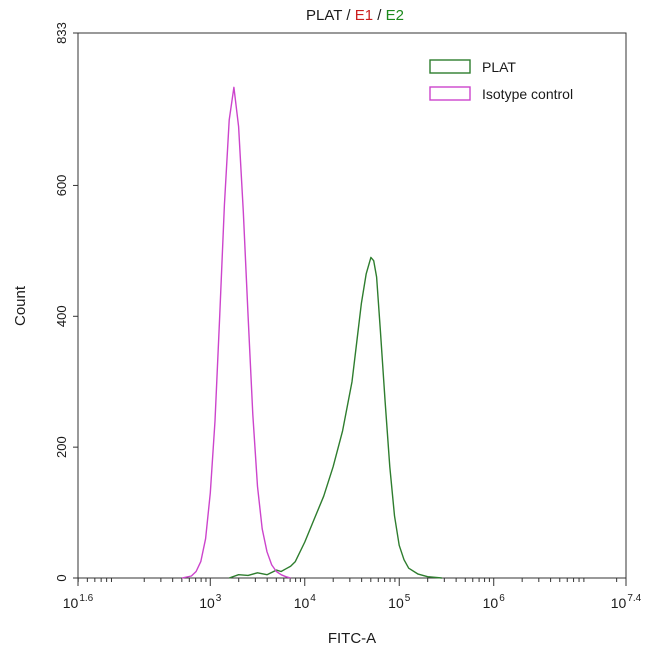  I want to click on y-tick-label: 200, so click(61, 447).